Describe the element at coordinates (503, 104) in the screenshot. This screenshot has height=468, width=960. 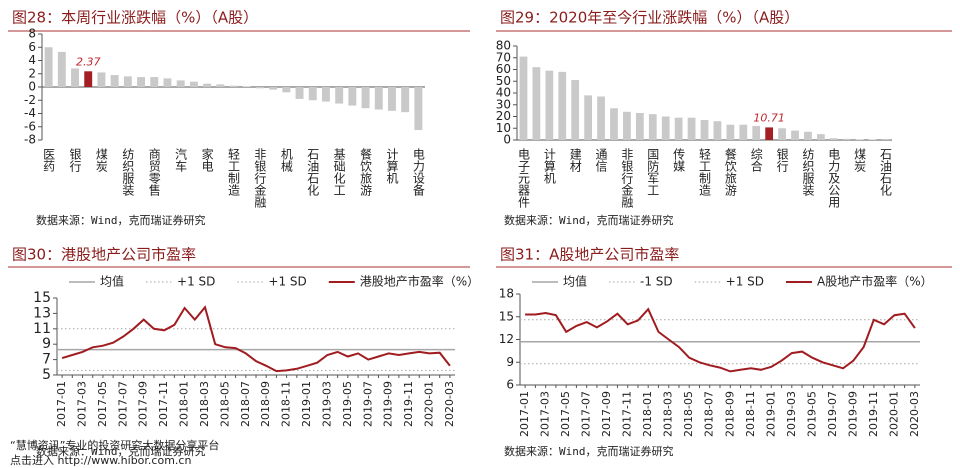
I see `y-tick-label: 30` at that location.